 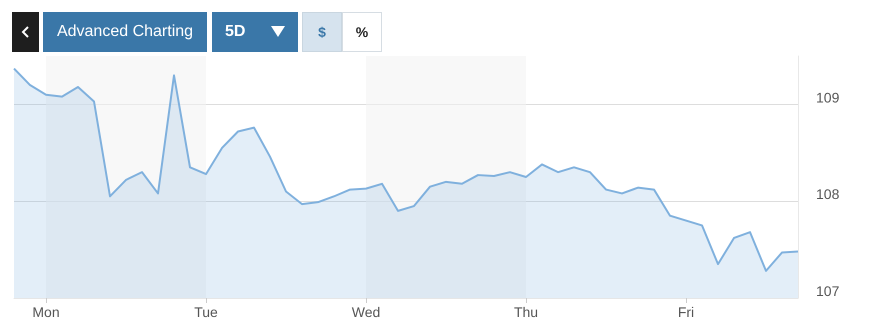 What do you see at coordinates (828, 194) in the screenshot?
I see `y-tick-label: 108` at bounding box center [828, 194].